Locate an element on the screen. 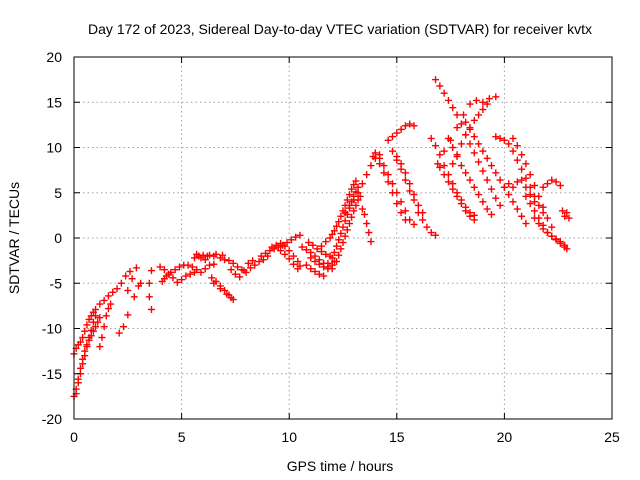 This screenshot has width=640, height=480. y-tick-label: 5 is located at coordinates (58, 193).